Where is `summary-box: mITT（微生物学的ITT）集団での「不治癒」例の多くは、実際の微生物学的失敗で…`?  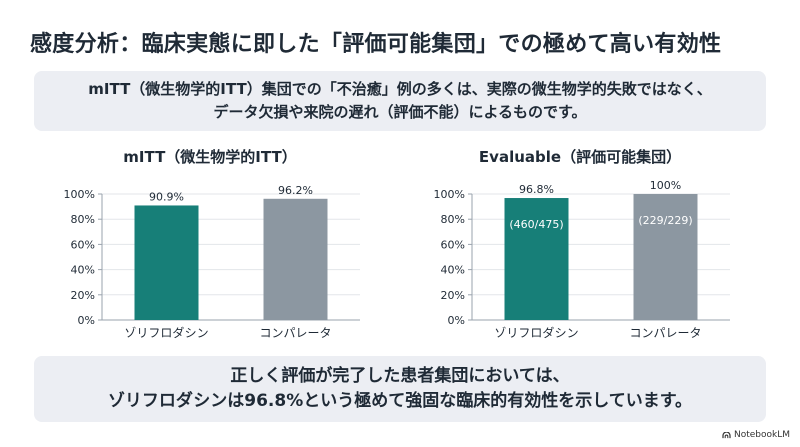
summary-box: mITT（微生物学的ITT）集団での「不治癒」例の多くは、実際の微生物学的失敗で… is located at coordinates (400, 101).